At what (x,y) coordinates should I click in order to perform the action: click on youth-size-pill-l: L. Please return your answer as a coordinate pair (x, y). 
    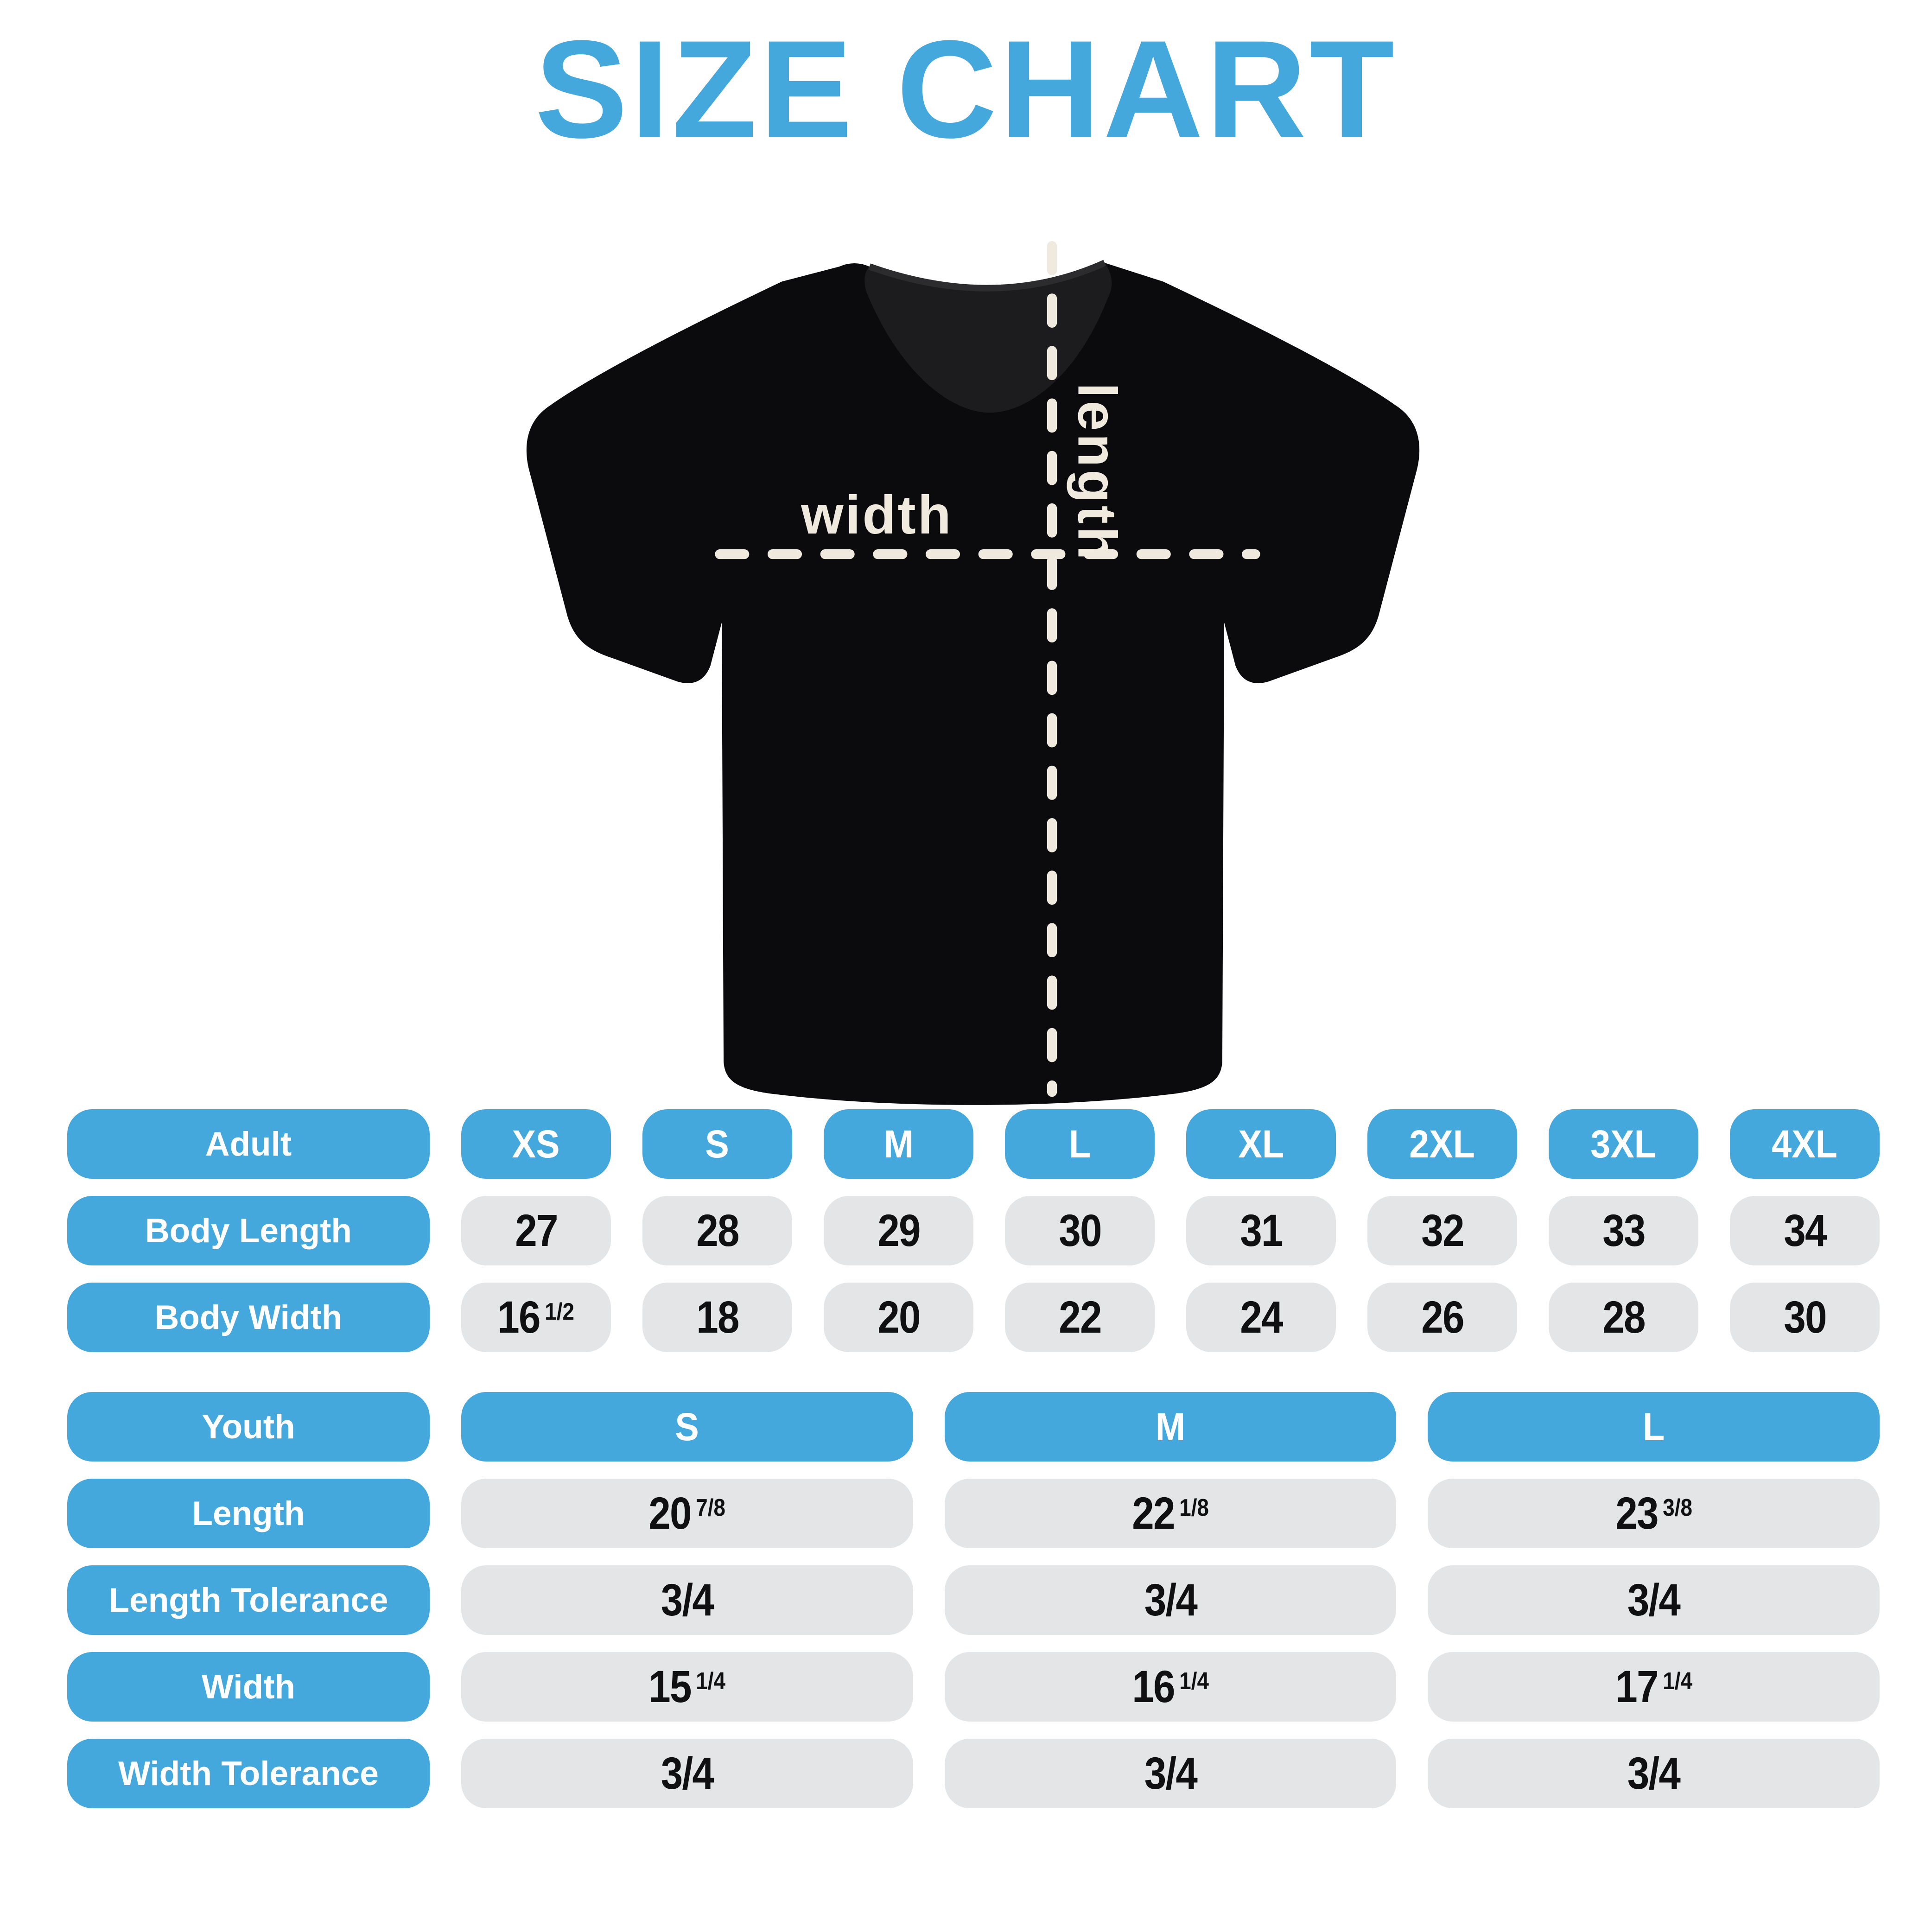
    Looking at the image, I should click on (1654, 1427).